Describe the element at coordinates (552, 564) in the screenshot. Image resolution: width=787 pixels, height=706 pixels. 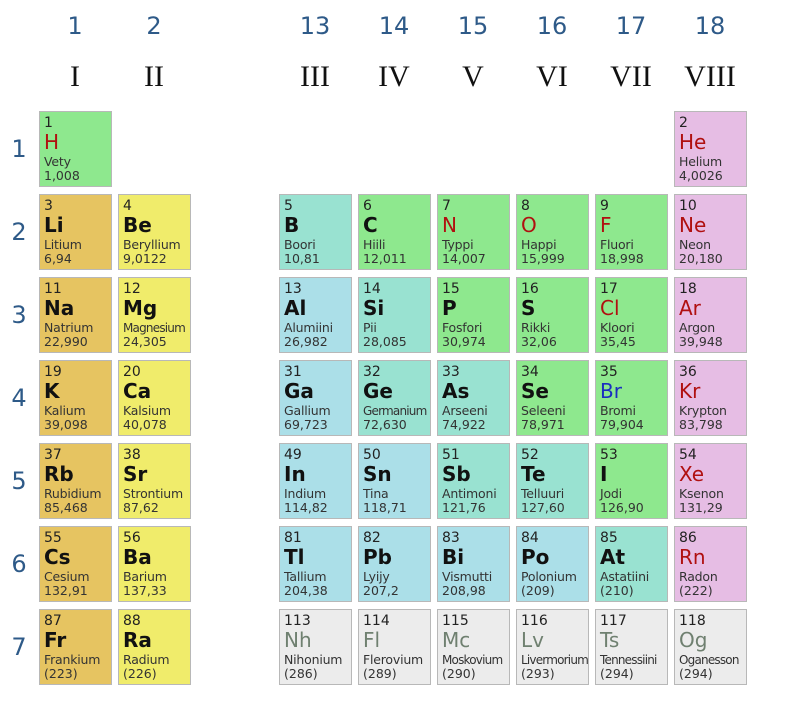
I see `element-cell-po: 84 Po Polonium (209)` at that location.